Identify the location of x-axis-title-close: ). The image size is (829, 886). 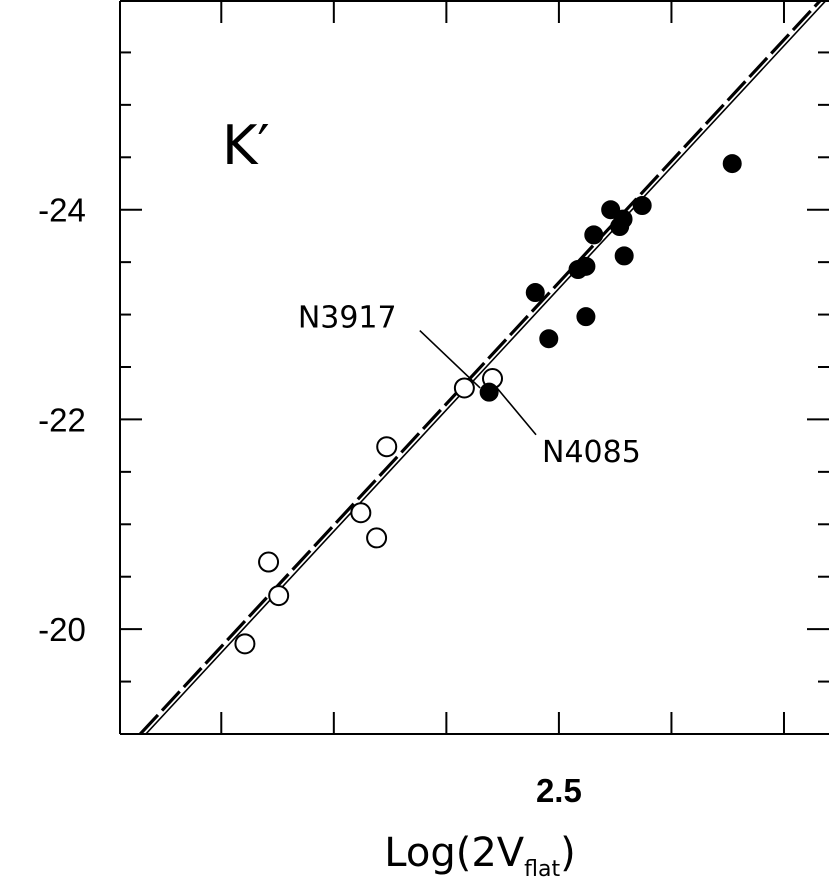
(568, 853).